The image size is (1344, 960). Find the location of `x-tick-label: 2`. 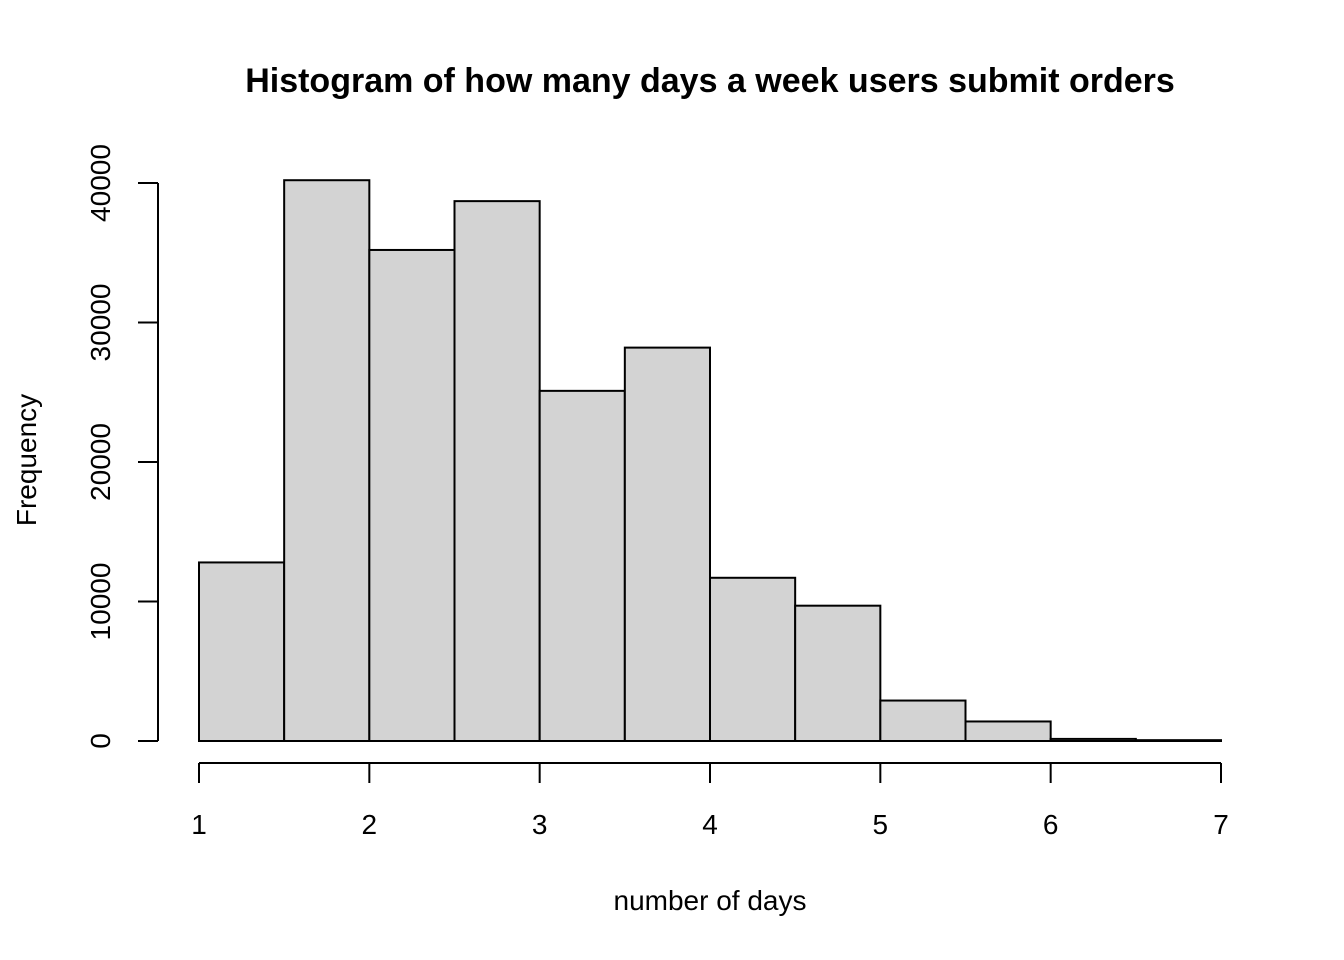

x-tick-label: 2 is located at coordinates (370, 824).